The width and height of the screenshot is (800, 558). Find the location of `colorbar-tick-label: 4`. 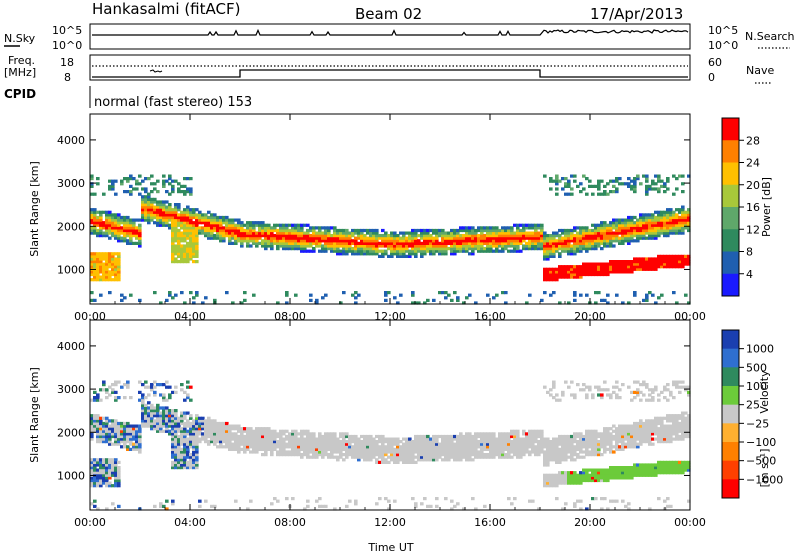

colorbar-tick-label: 4 is located at coordinates (749, 274).